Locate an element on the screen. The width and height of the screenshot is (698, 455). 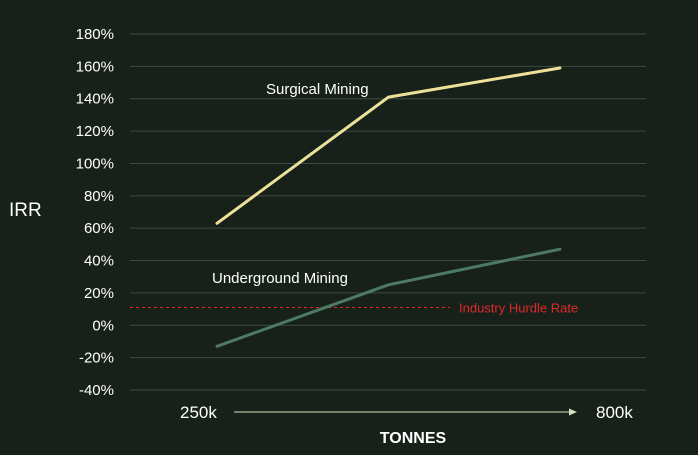
y-tick-label: 140% is located at coordinates (95, 99).